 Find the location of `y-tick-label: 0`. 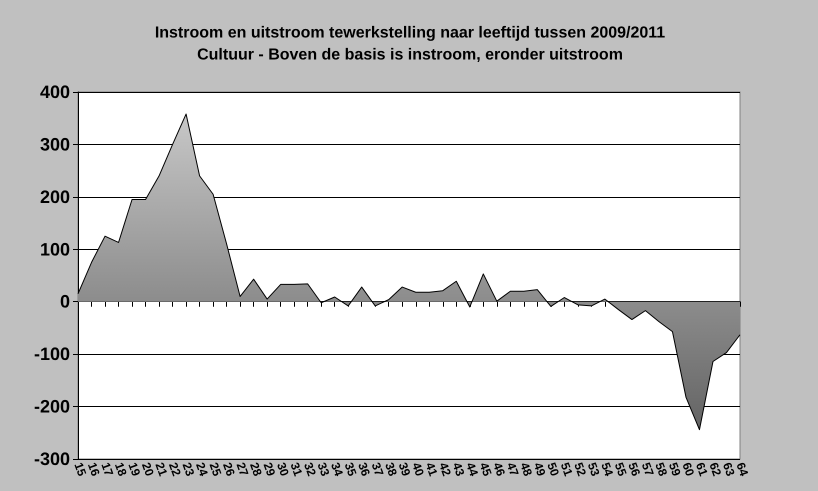

y-tick-label: 0 is located at coordinates (65, 302).